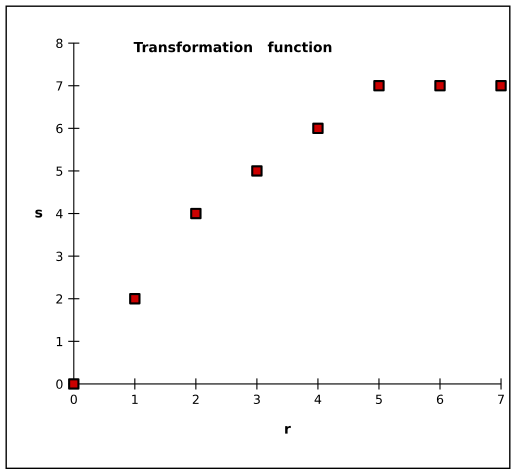  I want to click on y-tick-label: 3, so click(59, 257).